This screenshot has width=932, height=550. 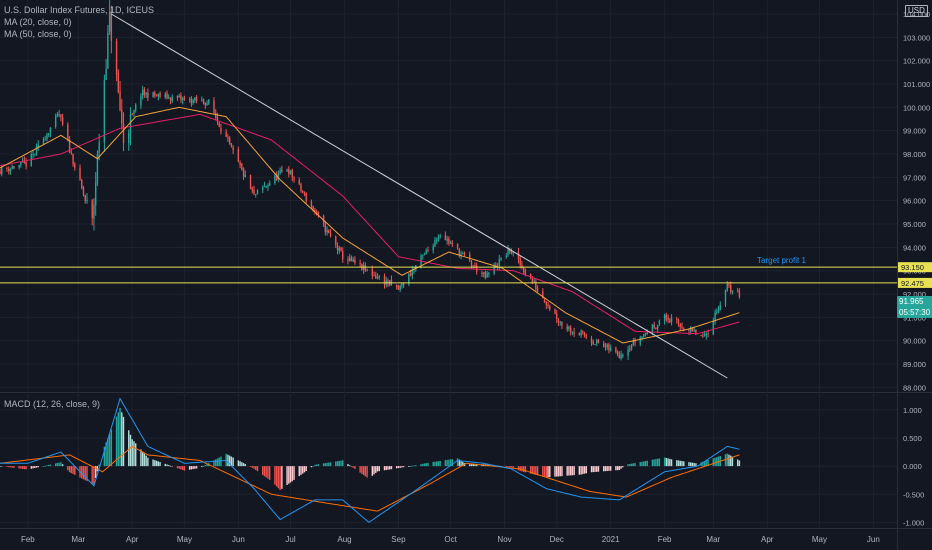 I want to click on symbol-label: U.S. Dollar Index Futures, 1D, ICEUS, so click(x=79, y=10).